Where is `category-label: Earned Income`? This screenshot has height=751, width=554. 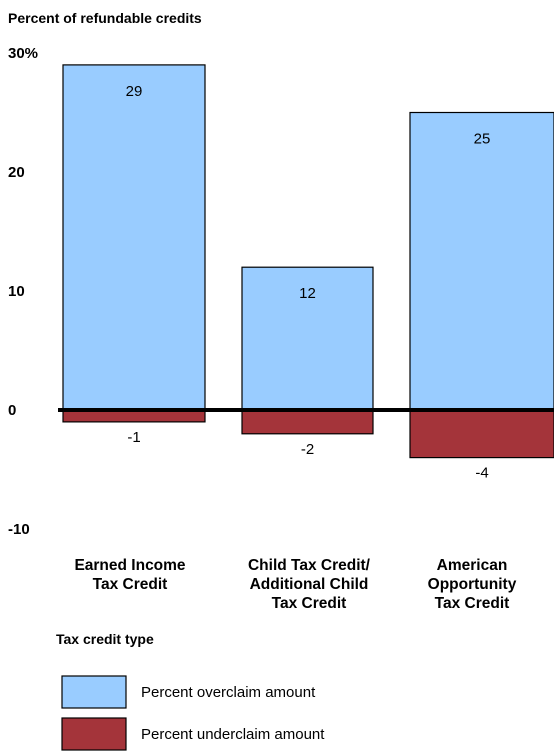 category-label: Earned Income is located at coordinates (129, 565).